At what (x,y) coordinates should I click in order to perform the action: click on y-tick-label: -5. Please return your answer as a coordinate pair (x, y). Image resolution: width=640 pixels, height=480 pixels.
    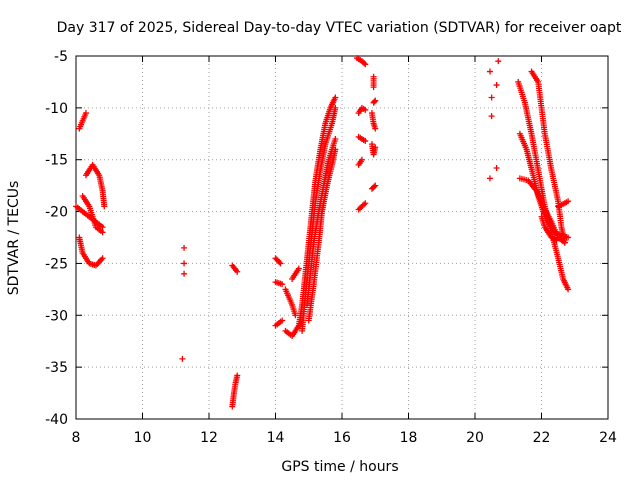
    Looking at the image, I should click on (61, 57).